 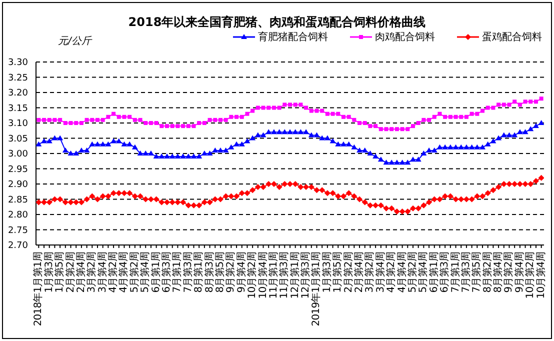 I want to click on y-axis-title: 元/公斤, so click(x=75, y=41).